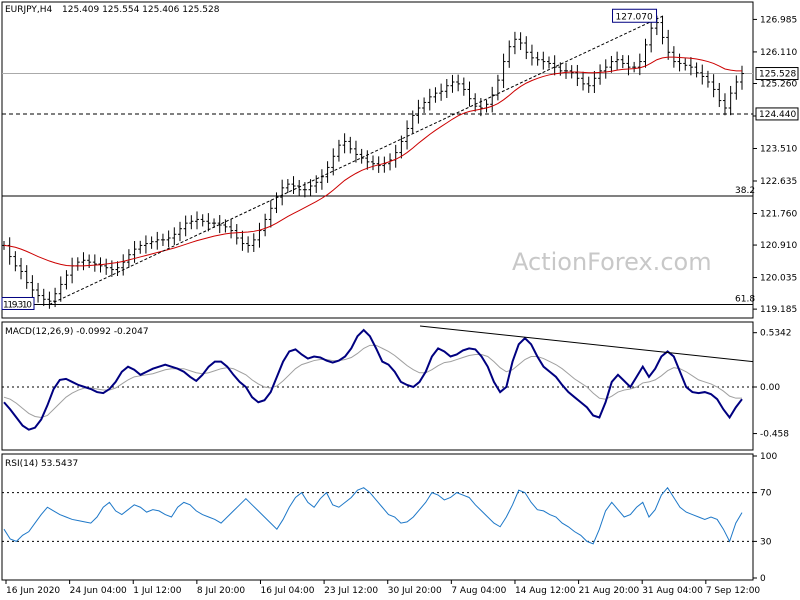 This screenshot has width=800, height=600. I want to click on time-tick-label: 16 Jun 2020, so click(33, 591).